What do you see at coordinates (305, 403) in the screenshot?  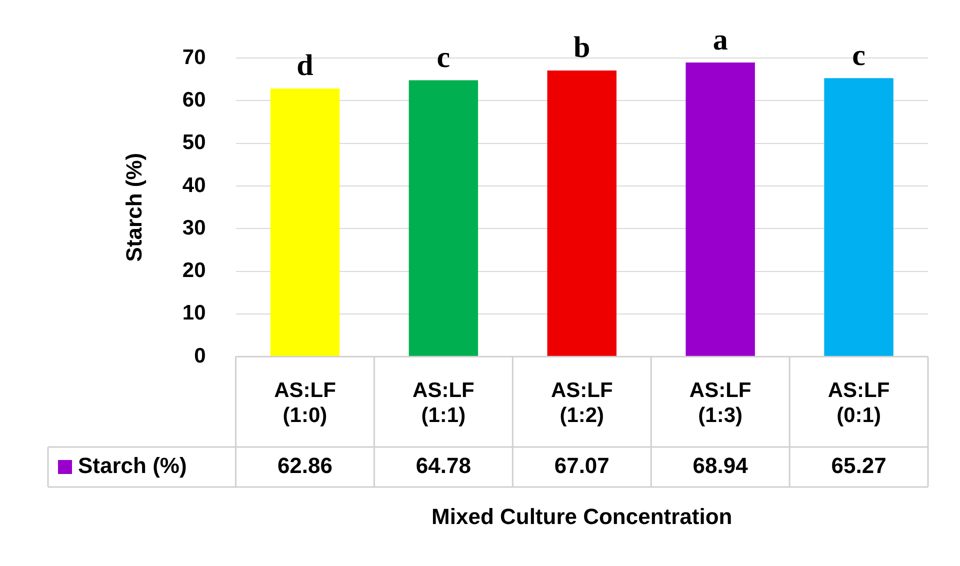 I see `x-tick-label: AS:LF (1:0)` at bounding box center [305, 403].